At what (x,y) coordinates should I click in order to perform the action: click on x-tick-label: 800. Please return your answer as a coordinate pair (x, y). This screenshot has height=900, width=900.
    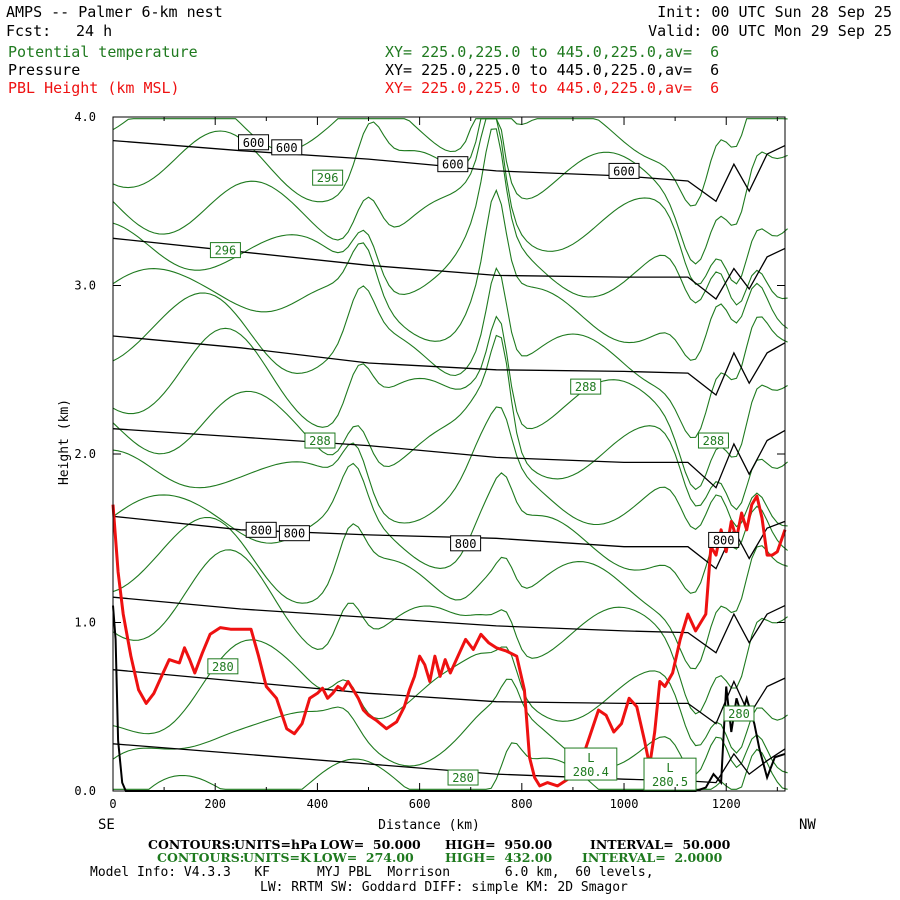
    Looking at the image, I should click on (522, 804).